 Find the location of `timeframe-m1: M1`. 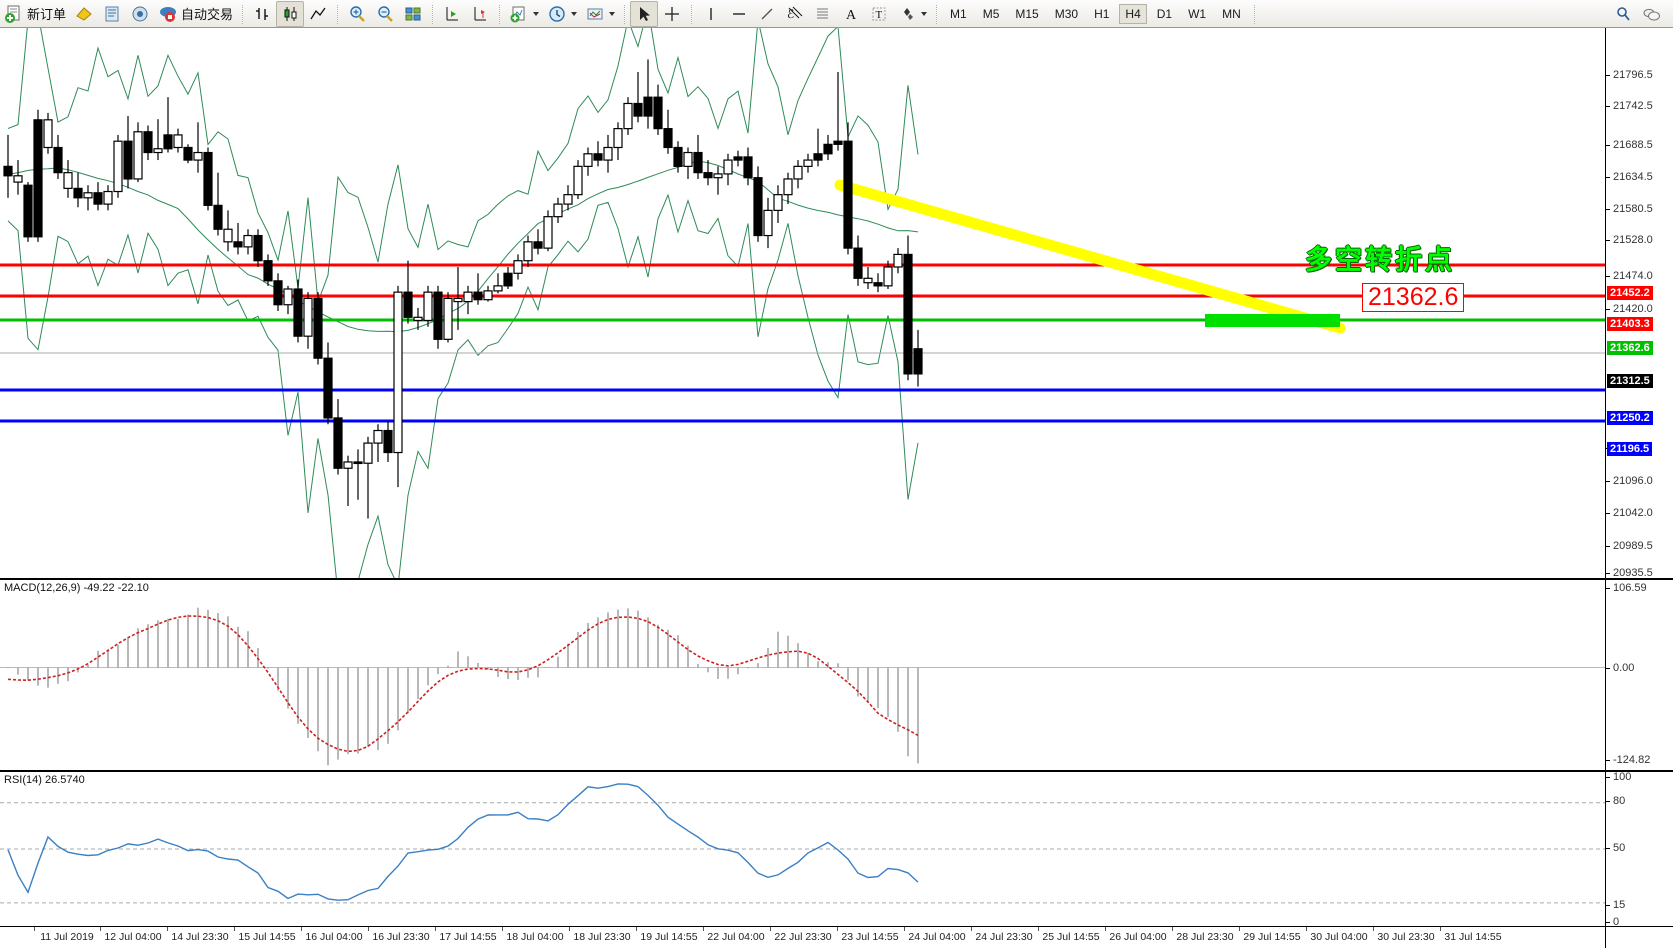

timeframe-m1: M1 is located at coordinates (958, 13).